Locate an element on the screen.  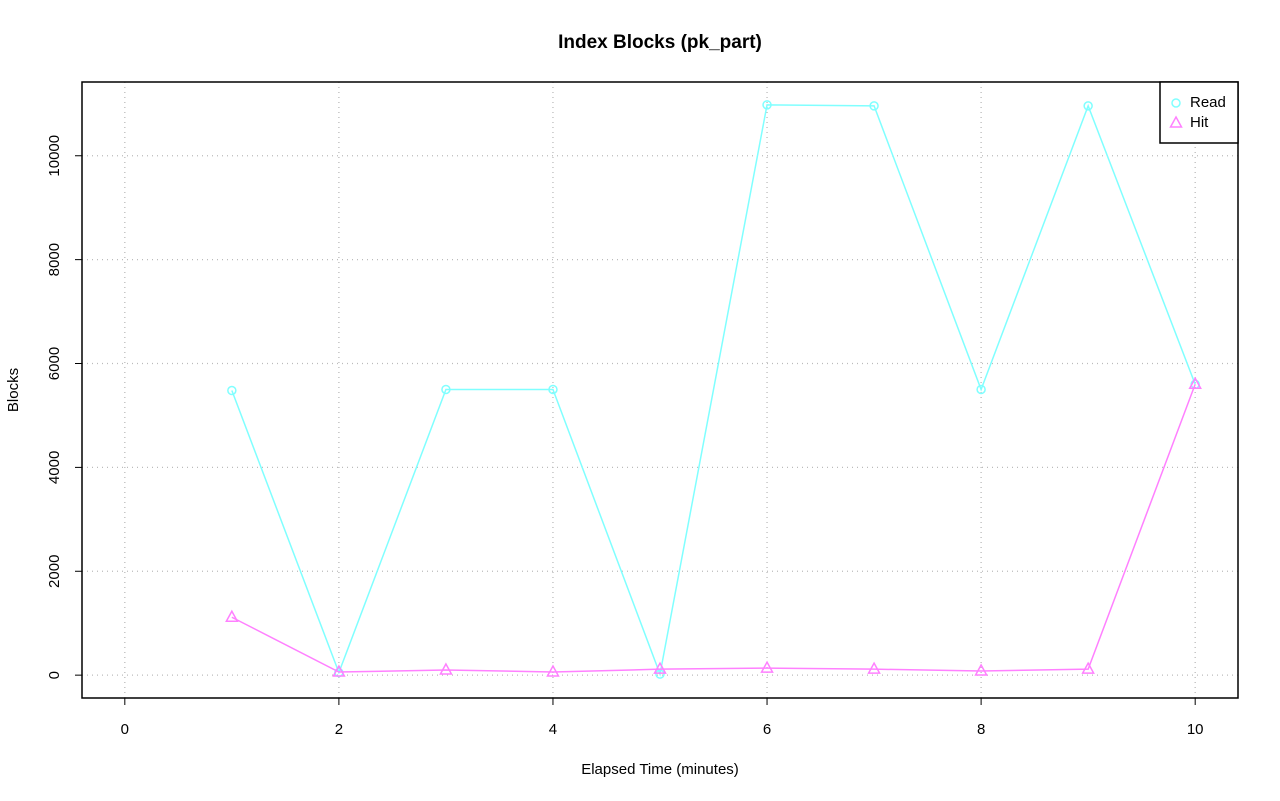
y-tick-label: 0 is located at coordinates (54, 675).